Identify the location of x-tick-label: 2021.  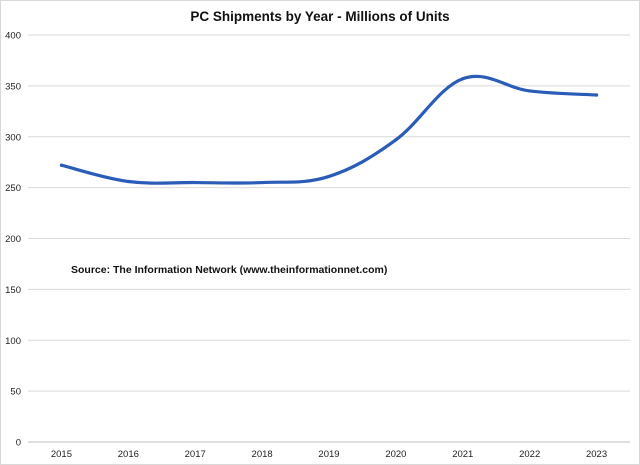
(462, 454).